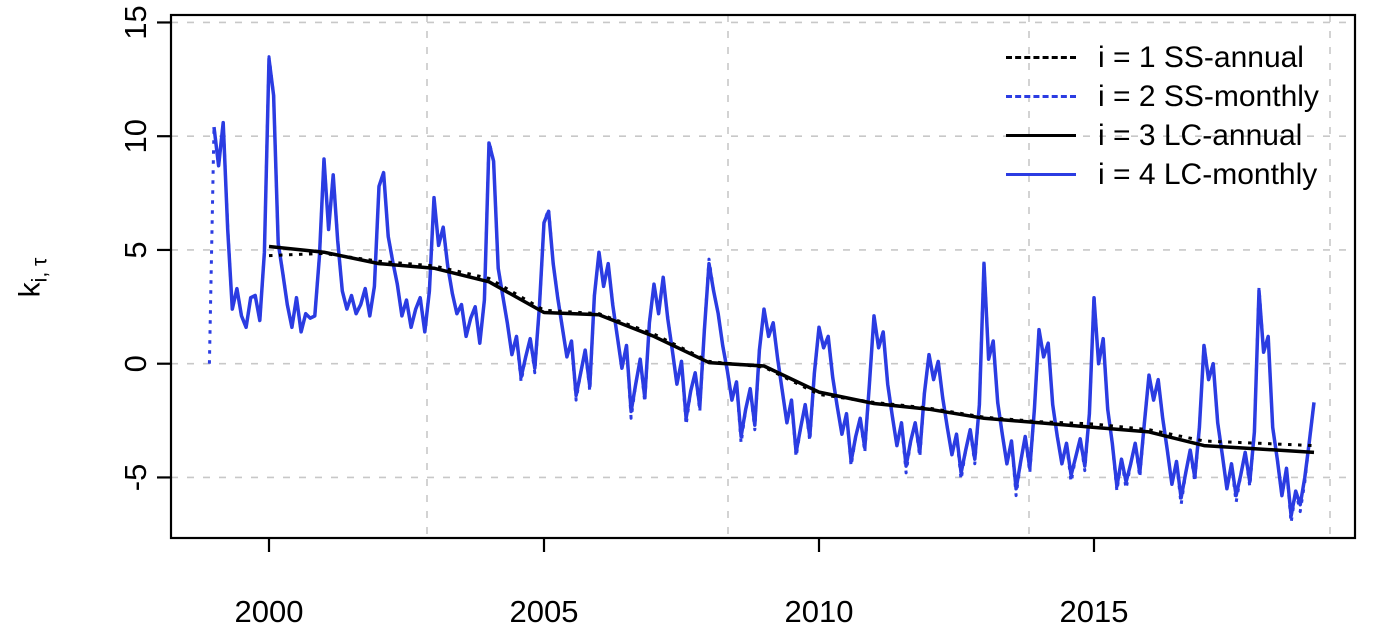 This screenshot has width=1380, height=640. What do you see at coordinates (269, 611) in the screenshot?
I see `x-tick-label: 2000` at bounding box center [269, 611].